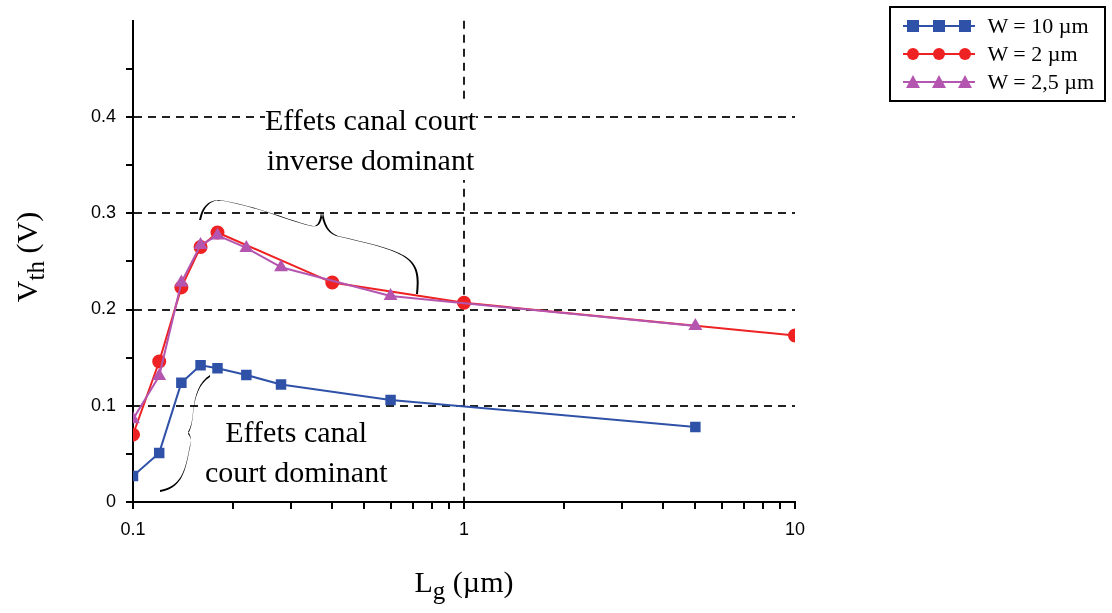 This screenshot has height=613, width=1112. What do you see at coordinates (103, 308) in the screenshot?
I see `y-tick-label: 0.2` at bounding box center [103, 308].